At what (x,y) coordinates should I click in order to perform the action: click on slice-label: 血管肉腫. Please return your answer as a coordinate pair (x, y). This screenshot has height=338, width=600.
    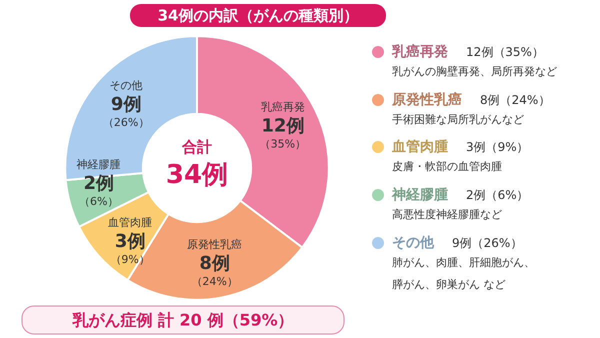
    Looking at the image, I should click on (130, 223).